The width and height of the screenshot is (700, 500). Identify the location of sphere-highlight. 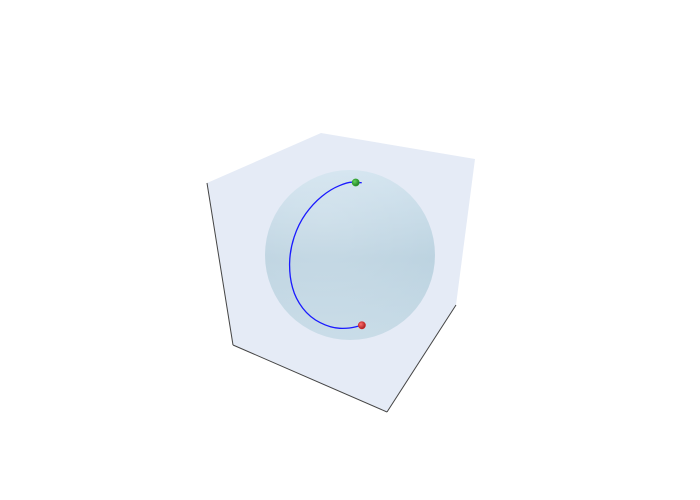
(350, 255).